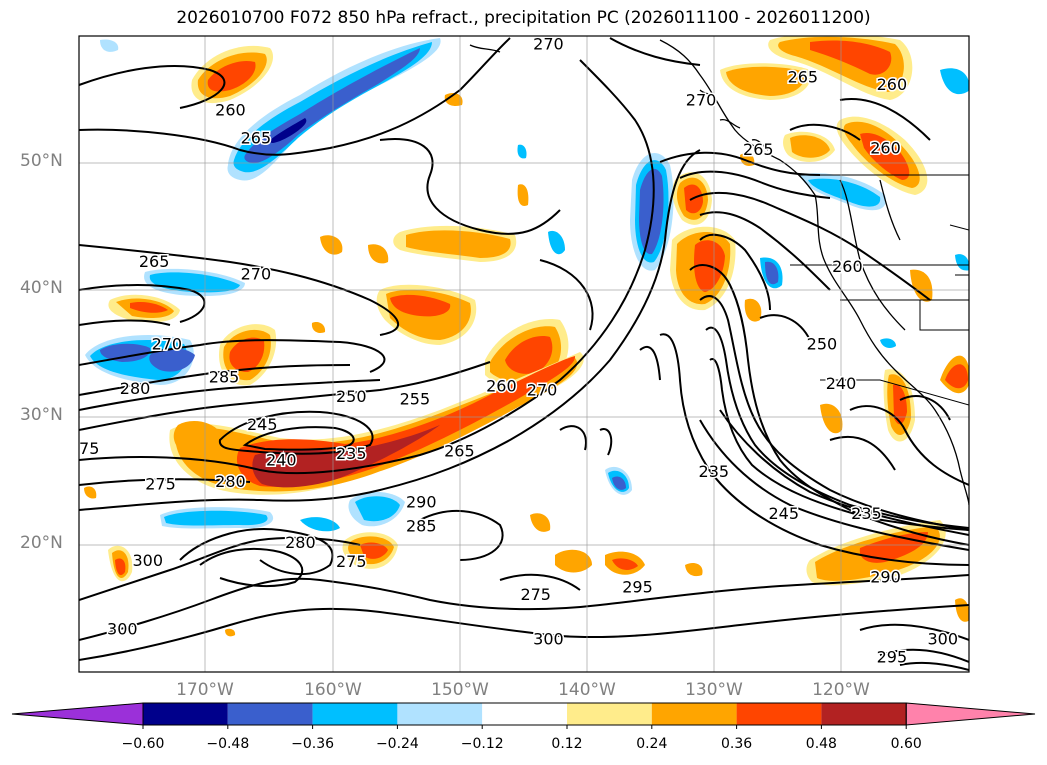 The height and width of the screenshot is (765, 1047). I want to click on lat-label-20n: 20°N, so click(41, 543).